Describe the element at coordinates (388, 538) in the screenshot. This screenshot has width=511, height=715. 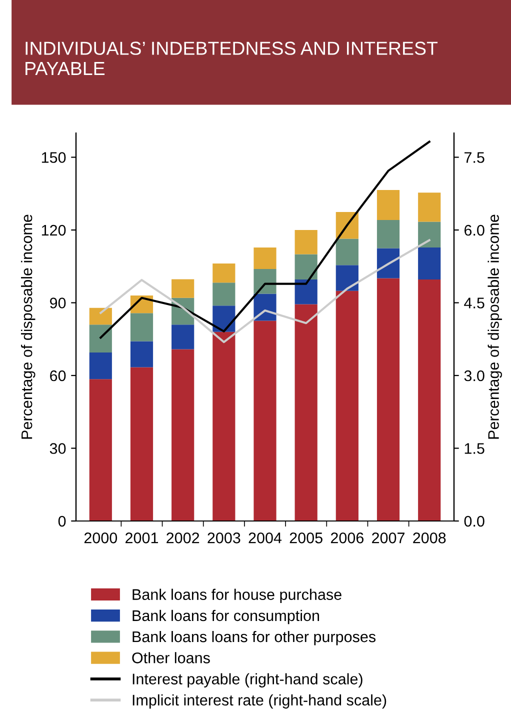
I see `x-tick-label: 2007` at that location.